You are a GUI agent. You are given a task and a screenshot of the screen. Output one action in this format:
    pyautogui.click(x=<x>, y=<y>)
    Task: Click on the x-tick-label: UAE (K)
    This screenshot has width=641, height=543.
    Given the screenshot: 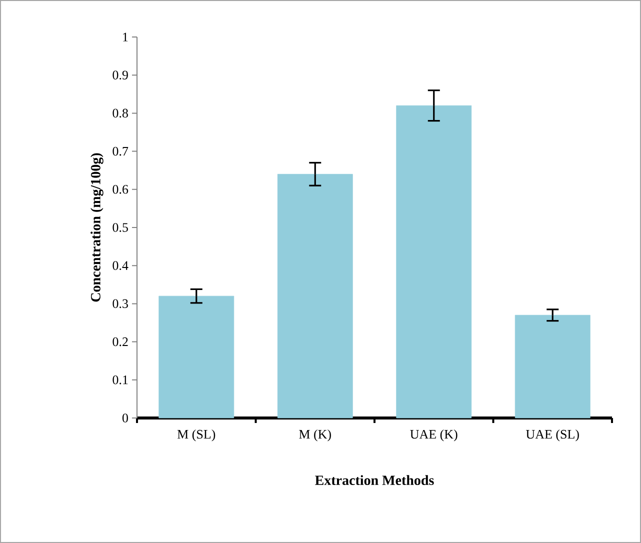 What is the action you would take?
    pyautogui.click(x=434, y=436)
    